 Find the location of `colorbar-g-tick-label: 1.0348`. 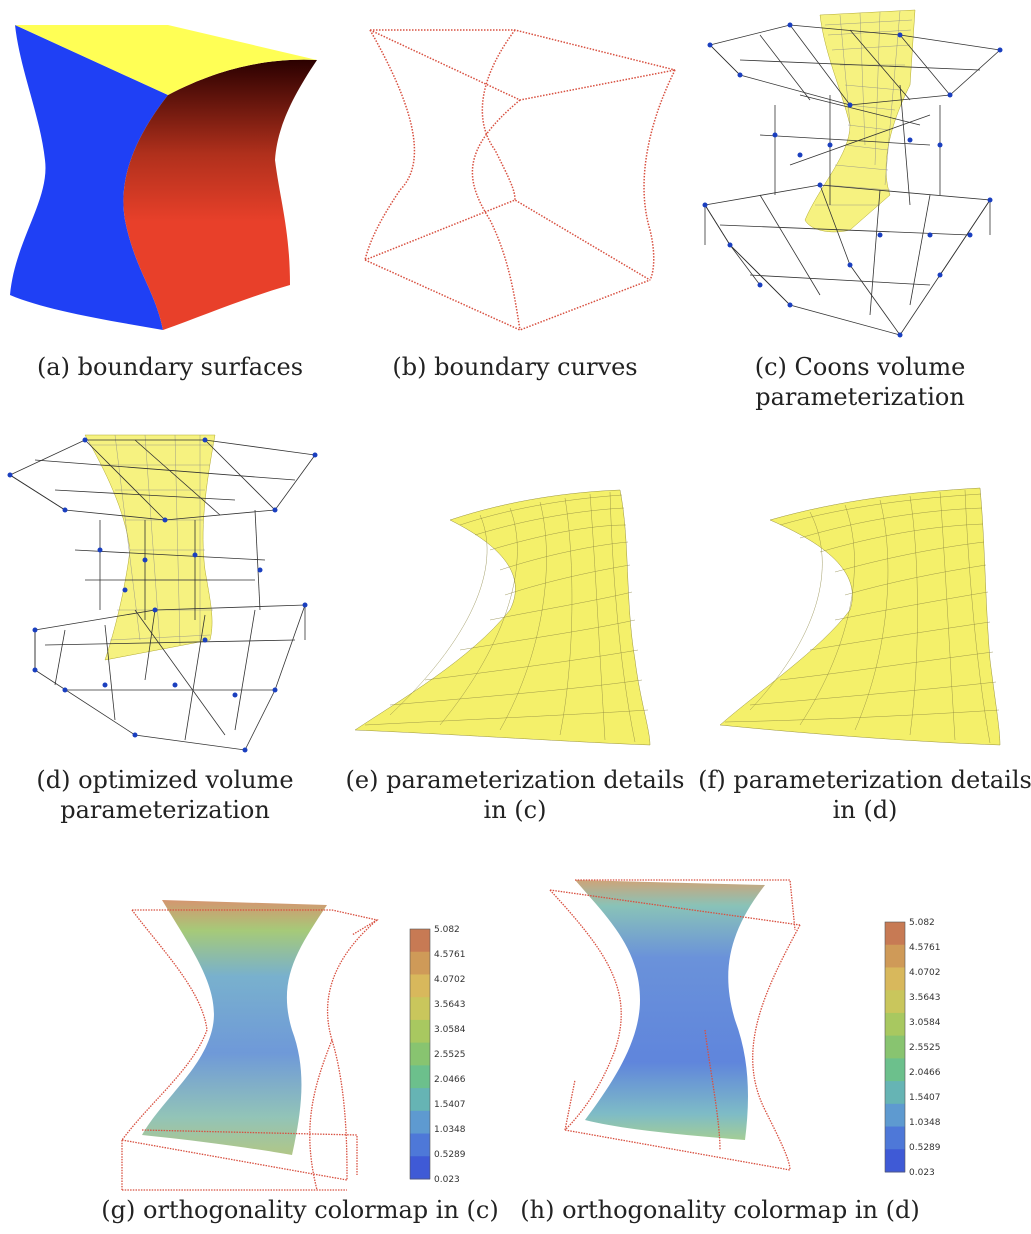

colorbar-g-tick-label: 1.0348 is located at coordinates (450, 1130).